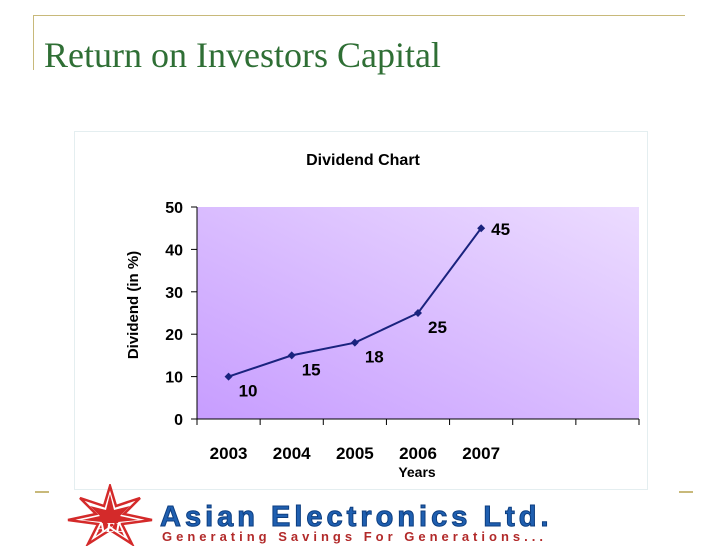  What do you see at coordinates (356, 517) in the screenshot?
I see `company-name: Asian Electronics Ltd.` at bounding box center [356, 517].